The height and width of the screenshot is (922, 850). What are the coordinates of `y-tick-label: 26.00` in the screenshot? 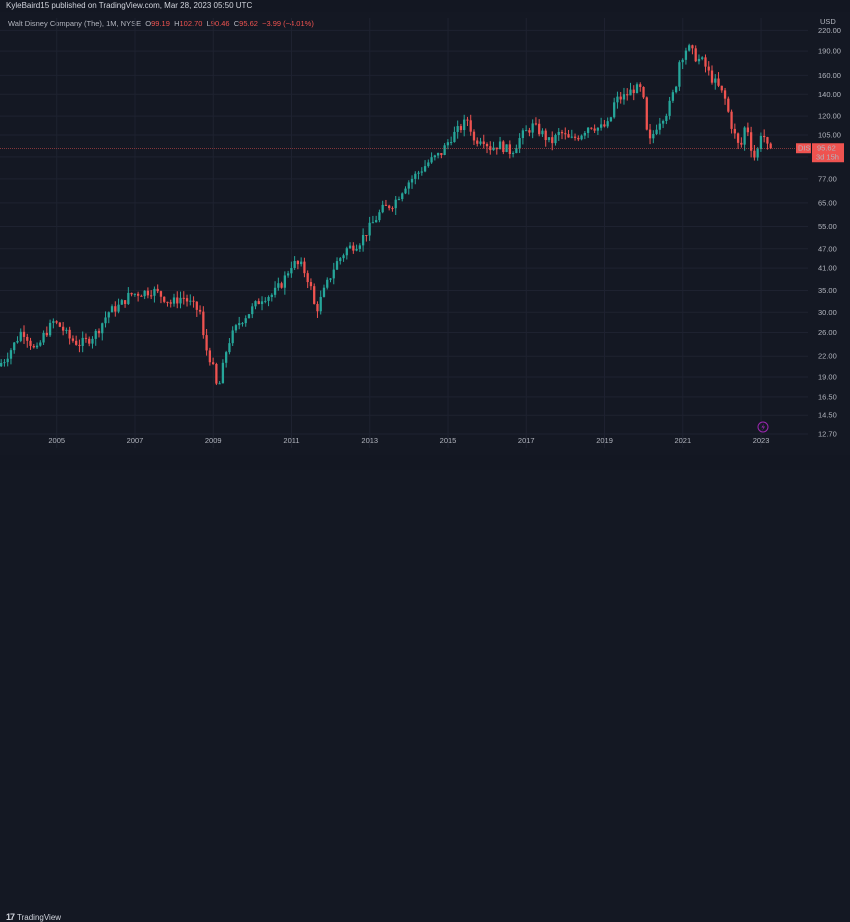 It's located at (827, 332).